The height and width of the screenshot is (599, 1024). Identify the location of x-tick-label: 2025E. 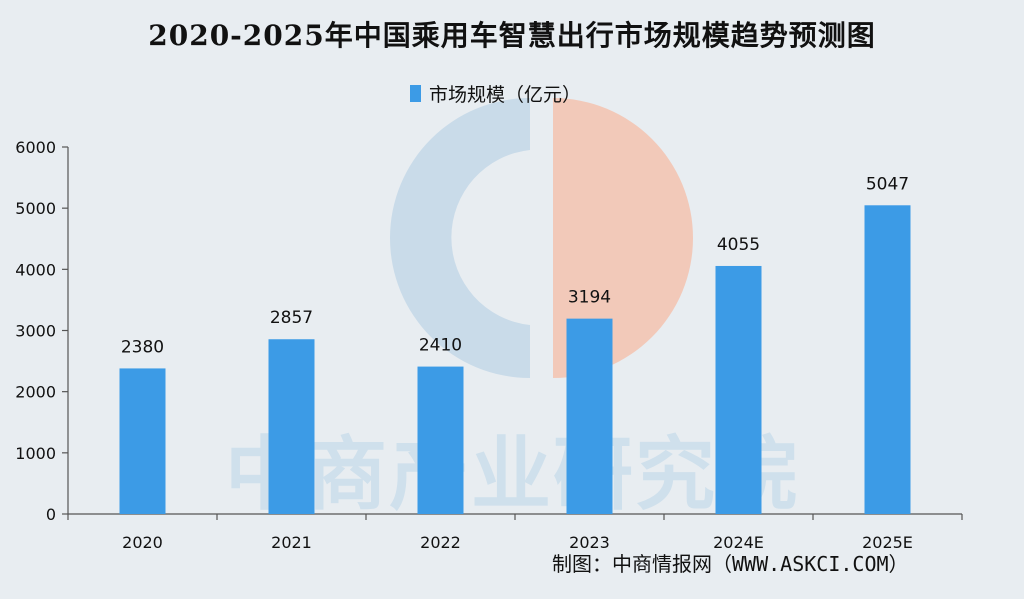
(887, 542).